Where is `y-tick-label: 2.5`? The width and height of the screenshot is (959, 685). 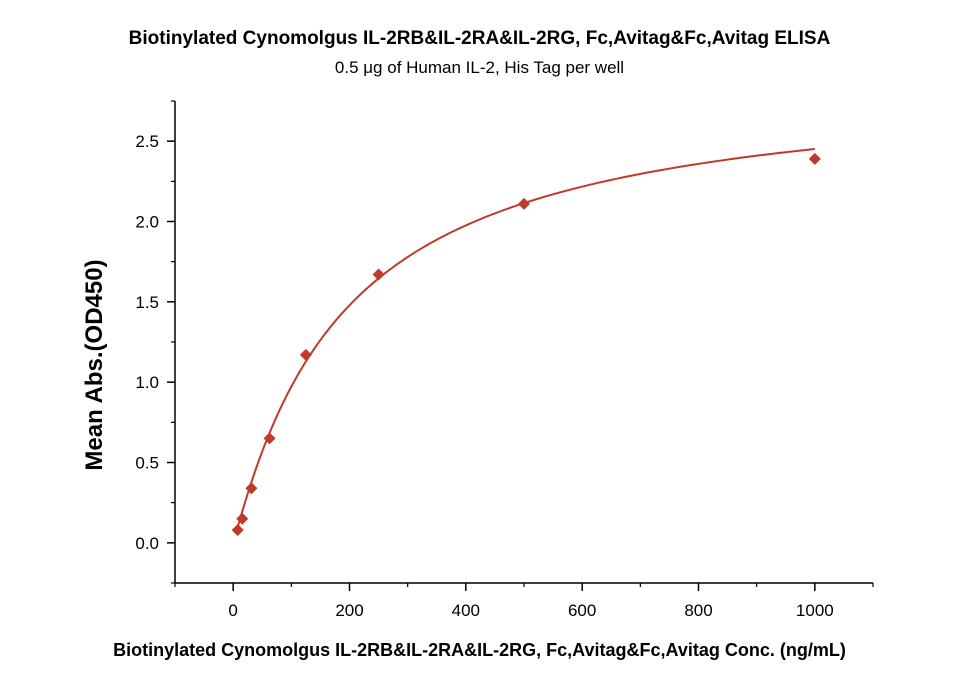
y-tick-label: 2.5 is located at coordinates (147, 141).